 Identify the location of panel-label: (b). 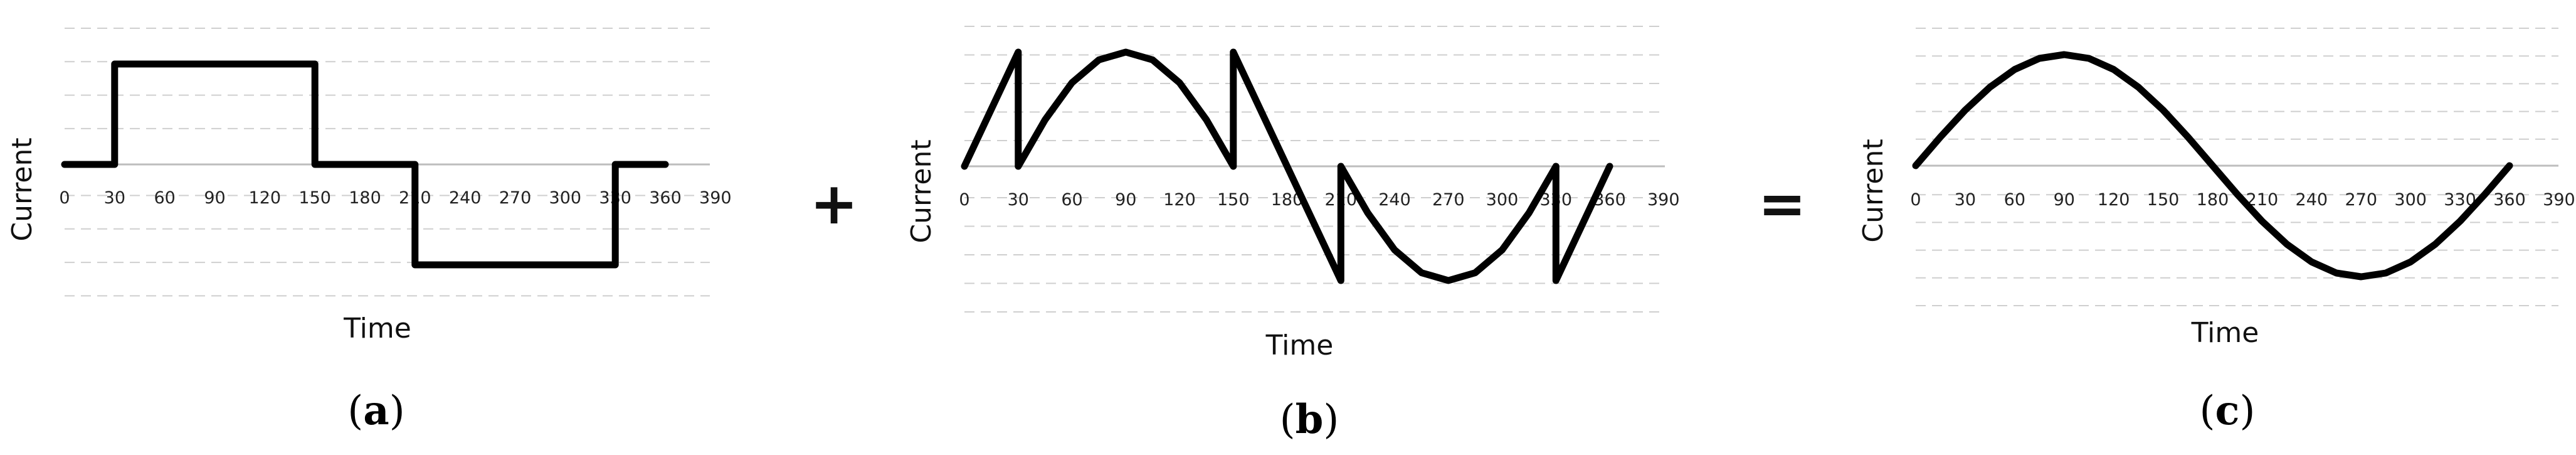
(1309, 419).